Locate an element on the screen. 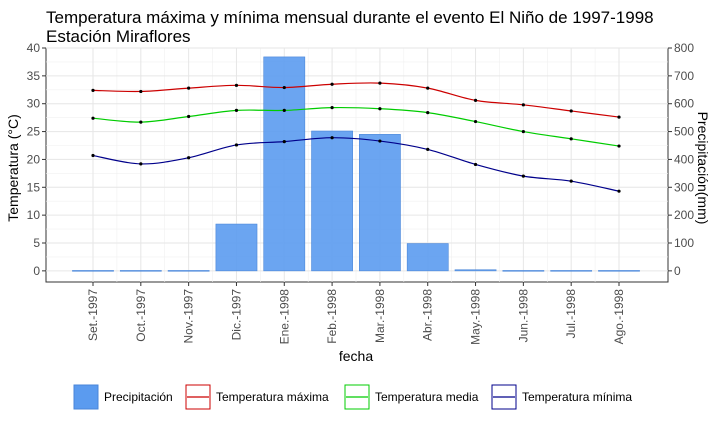 Image resolution: width=720 pixels, height=423 pixels. chart-subtitle: Estación Miraflores is located at coordinates (118, 36).